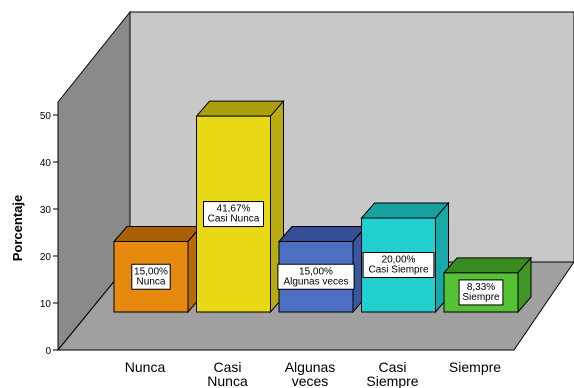 The image size is (574, 388). I want to click on y-tick-label: 50, so click(46, 116).